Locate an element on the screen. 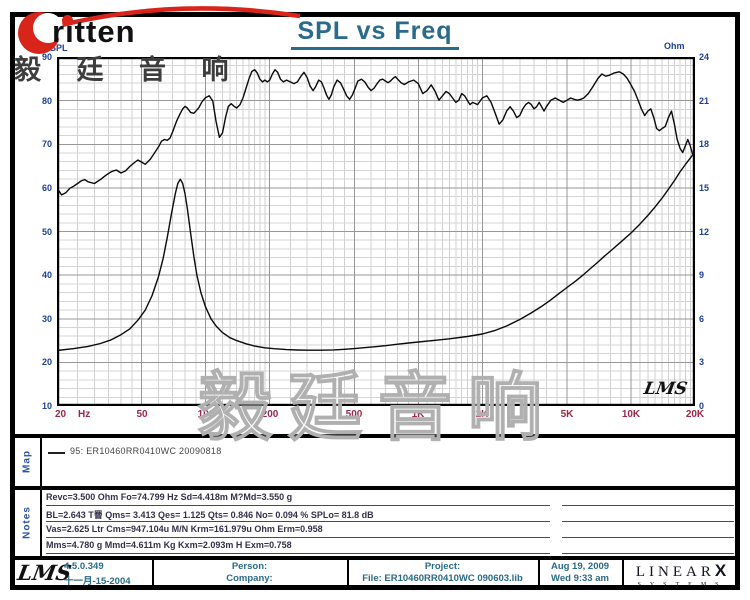 Image resolution: width=750 pixels, height=600 pixels. left-tick-90: 90 is located at coordinates (46, 57).